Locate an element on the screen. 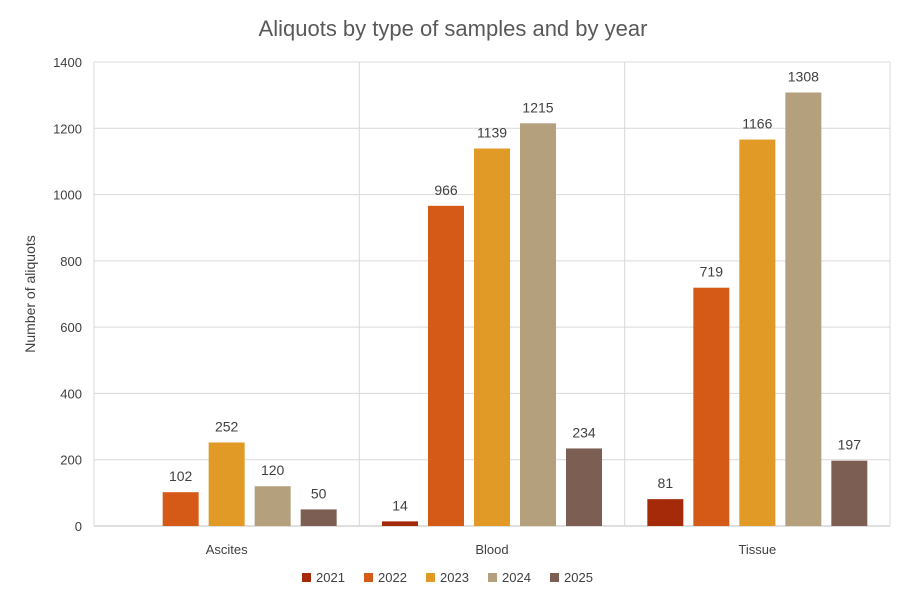 This screenshot has width=907, height=605. data-label: 1215 is located at coordinates (537, 107).